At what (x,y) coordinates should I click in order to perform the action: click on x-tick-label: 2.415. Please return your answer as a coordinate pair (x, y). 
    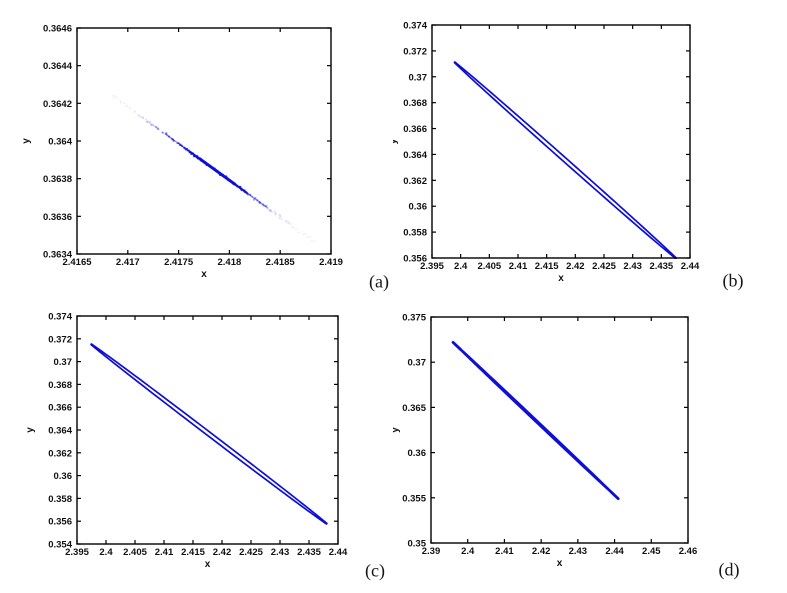
    Looking at the image, I should click on (547, 266).